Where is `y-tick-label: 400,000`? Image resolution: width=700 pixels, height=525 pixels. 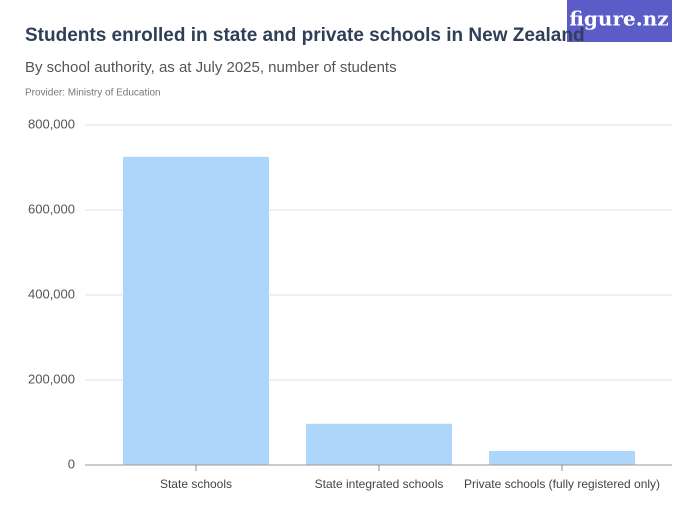 y-tick-label: 400,000 is located at coordinates (51, 293).